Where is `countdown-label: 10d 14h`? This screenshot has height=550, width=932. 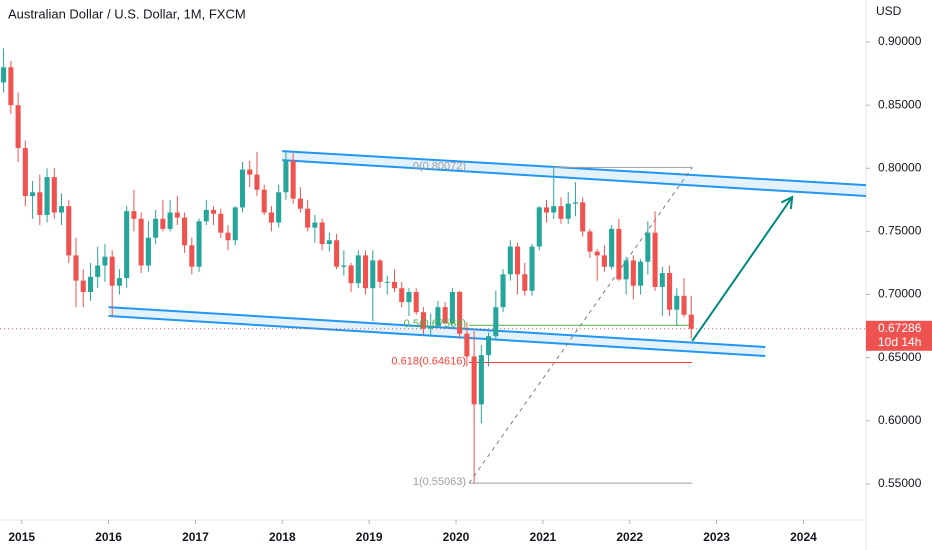
countdown-label: 10d 14h is located at coordinates (899, 342).